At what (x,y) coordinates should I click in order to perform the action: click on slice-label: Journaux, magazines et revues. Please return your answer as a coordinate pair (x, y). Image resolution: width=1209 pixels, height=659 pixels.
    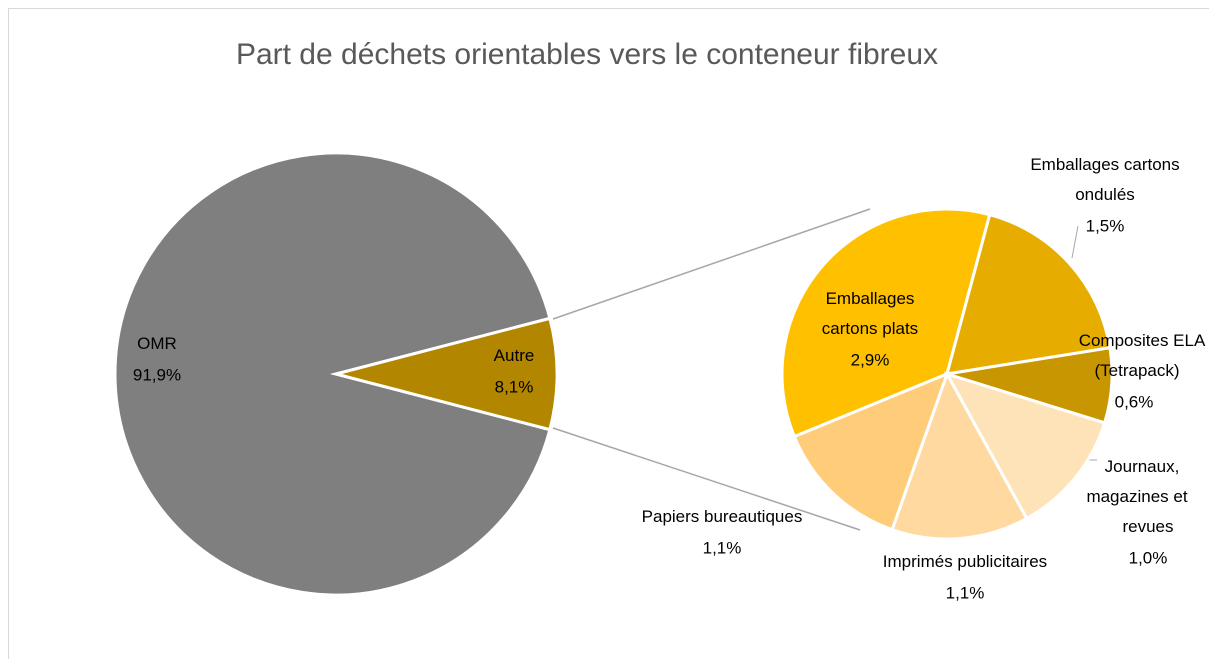
    Looking at the image, I should click on (1136, 496).